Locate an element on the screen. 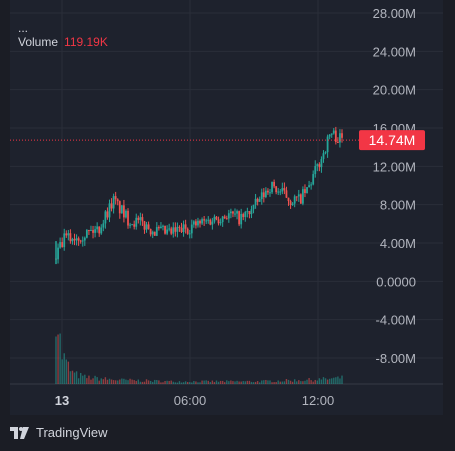  x-tick-label: 06:00 is located at coordinates (190, 400).